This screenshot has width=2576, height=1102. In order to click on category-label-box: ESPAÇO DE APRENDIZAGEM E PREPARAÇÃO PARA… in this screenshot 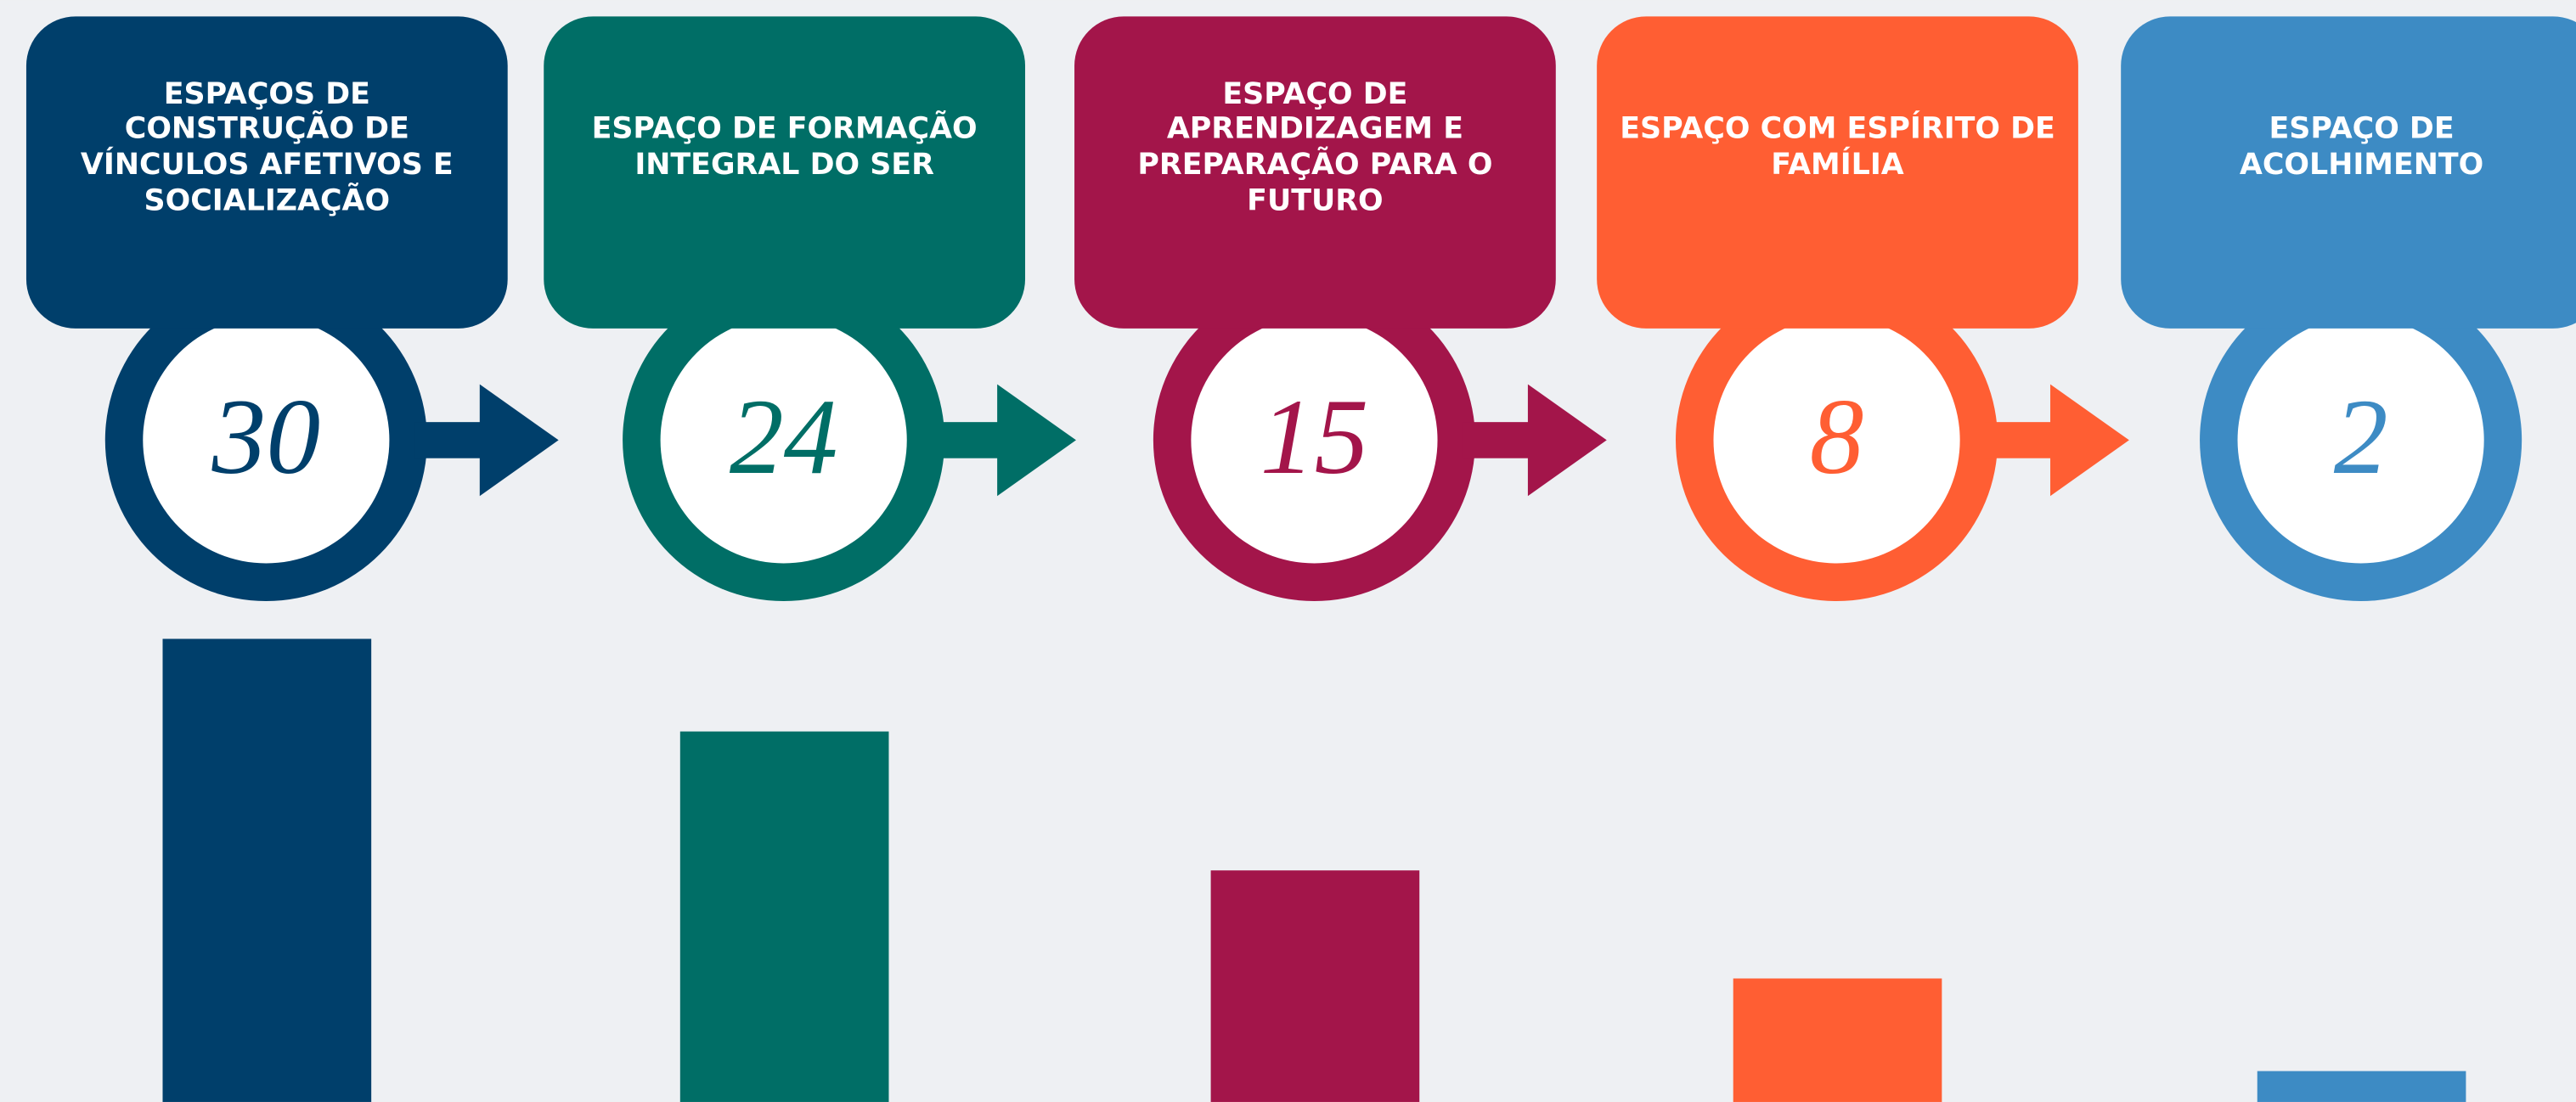, I will do `click(1315, 147)`.